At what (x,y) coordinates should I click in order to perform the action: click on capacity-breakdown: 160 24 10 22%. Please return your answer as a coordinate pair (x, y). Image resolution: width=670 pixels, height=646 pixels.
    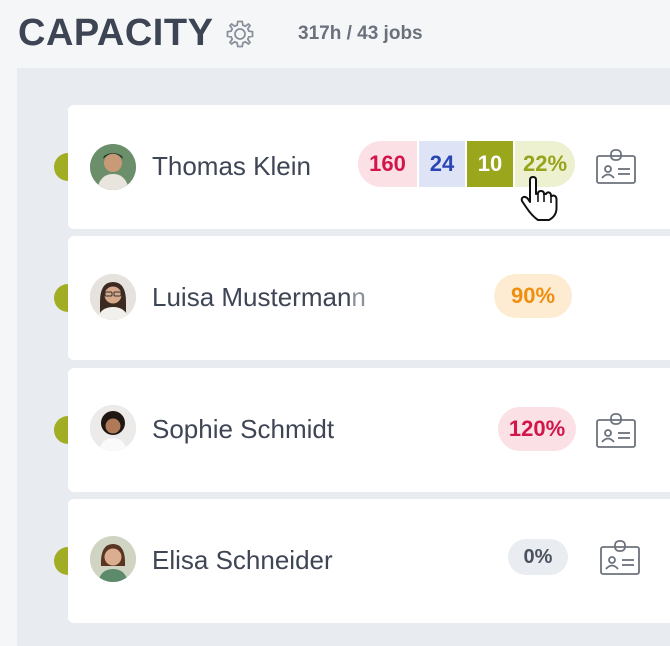
    Looking at the image, I should click on (466, 164).